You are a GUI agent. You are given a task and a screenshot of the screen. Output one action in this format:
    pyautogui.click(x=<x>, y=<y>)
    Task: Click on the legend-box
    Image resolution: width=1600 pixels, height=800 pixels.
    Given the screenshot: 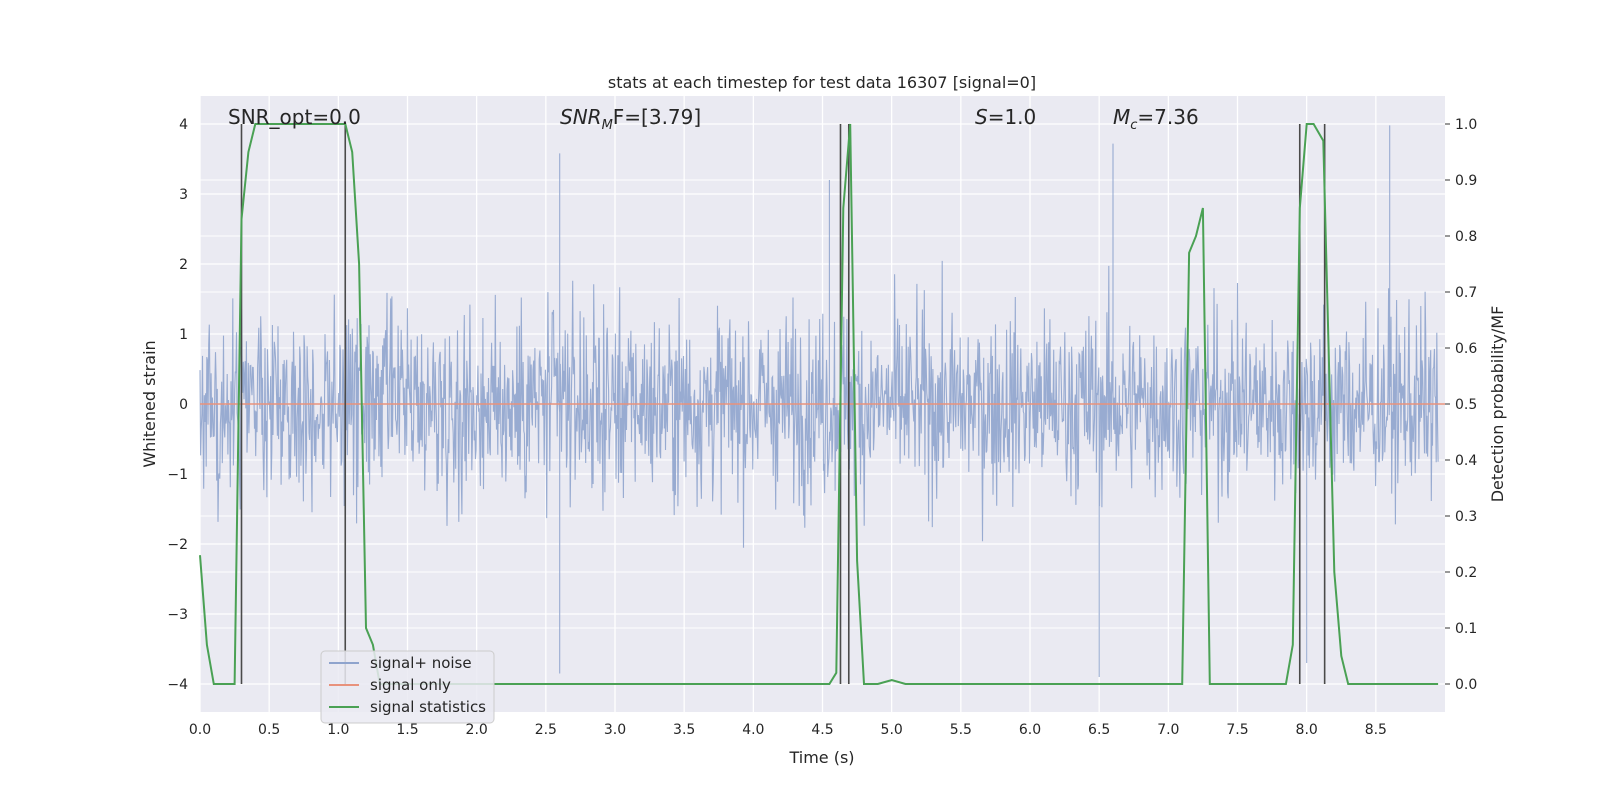 What is the action you would take?
    pyautogui.click(x=407, y=687)
    